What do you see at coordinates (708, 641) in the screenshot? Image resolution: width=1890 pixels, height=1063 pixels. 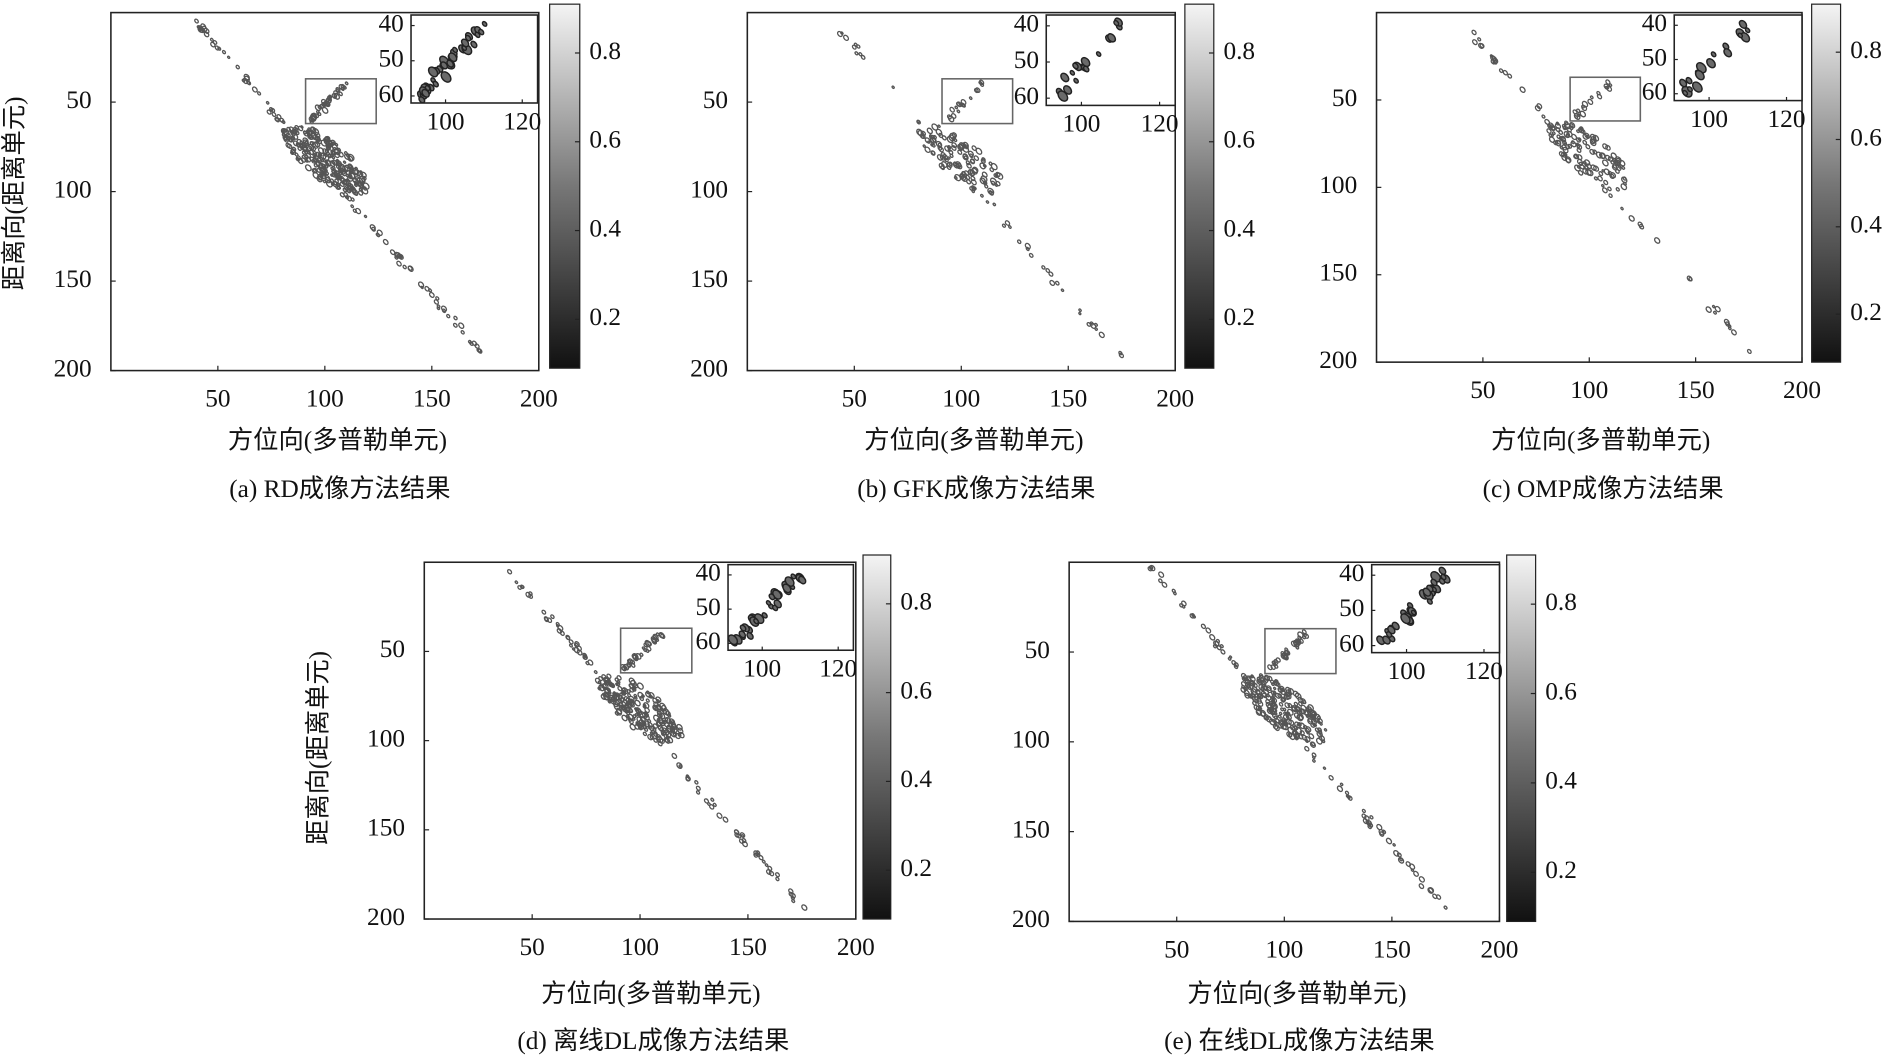 I see `inset-y-tick-label: 60` at bounding box center [708, 641].